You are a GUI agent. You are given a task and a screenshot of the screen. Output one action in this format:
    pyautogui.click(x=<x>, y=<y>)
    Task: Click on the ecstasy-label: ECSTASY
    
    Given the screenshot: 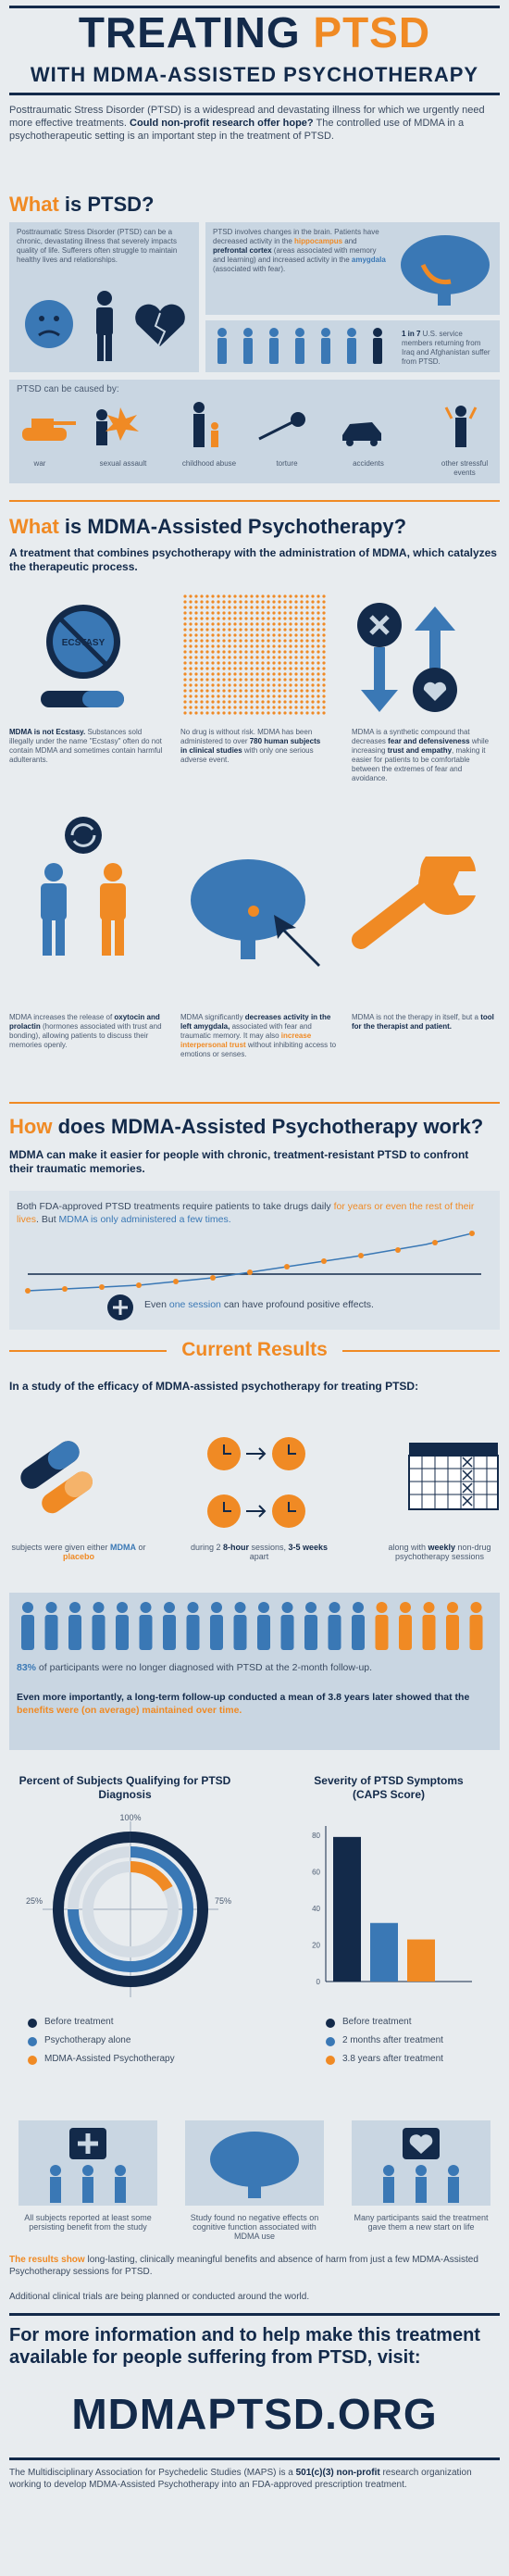 What is the action you would take?
    pyautogui.click(x=84, y=643)
    